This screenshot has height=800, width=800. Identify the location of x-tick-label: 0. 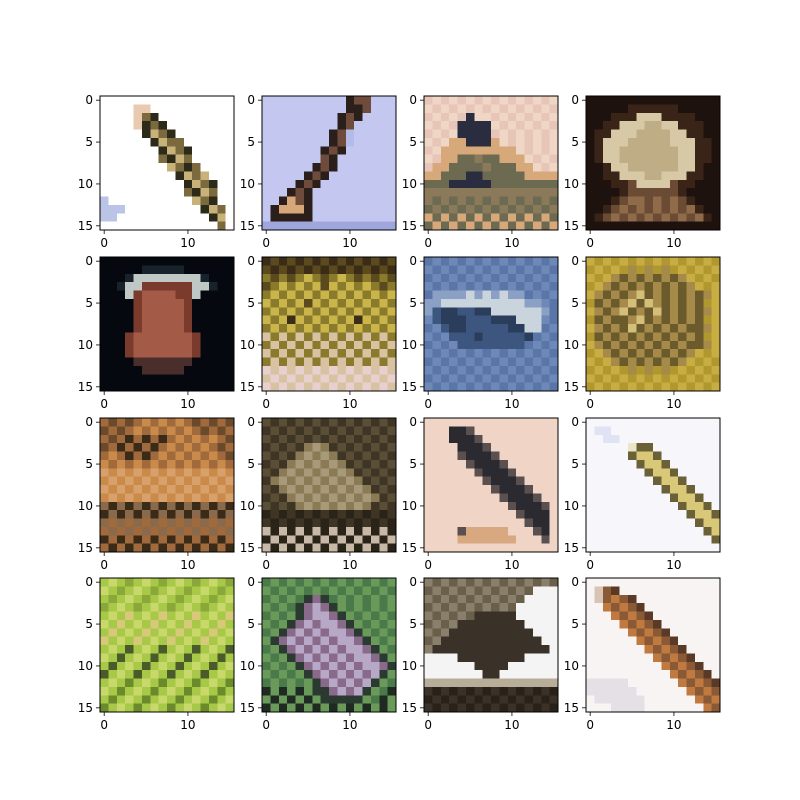
(428, 243).